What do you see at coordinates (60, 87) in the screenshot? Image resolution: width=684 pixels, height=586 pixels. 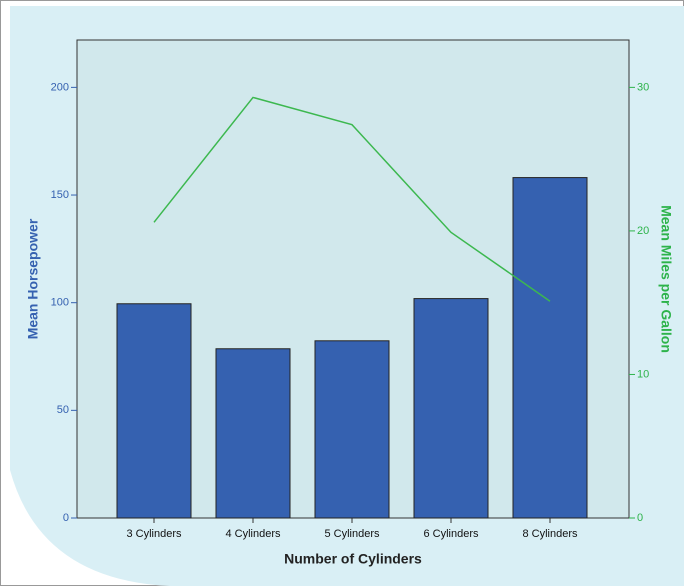 I see `y-tick-label: 200` at bounding box center [60, 87].